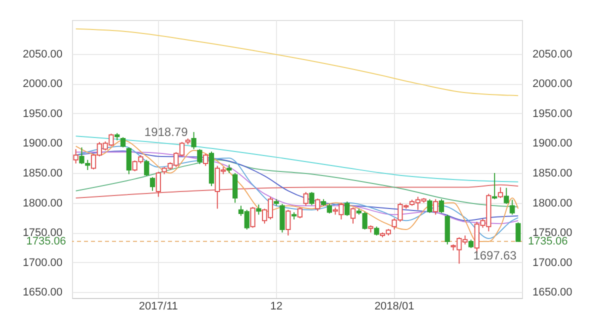 The height and width of the screenshot is (333, 600). I want to click on y-tick-label: 2050.00, so click(42, 54).